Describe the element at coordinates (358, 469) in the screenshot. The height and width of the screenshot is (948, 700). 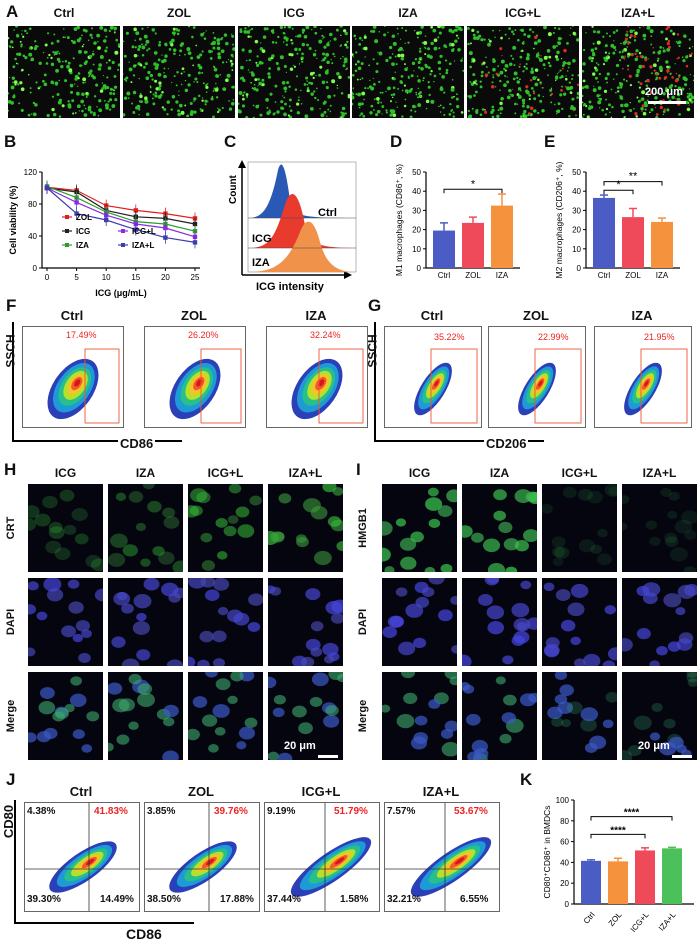
I see `panel-i-letter: I` at that location.